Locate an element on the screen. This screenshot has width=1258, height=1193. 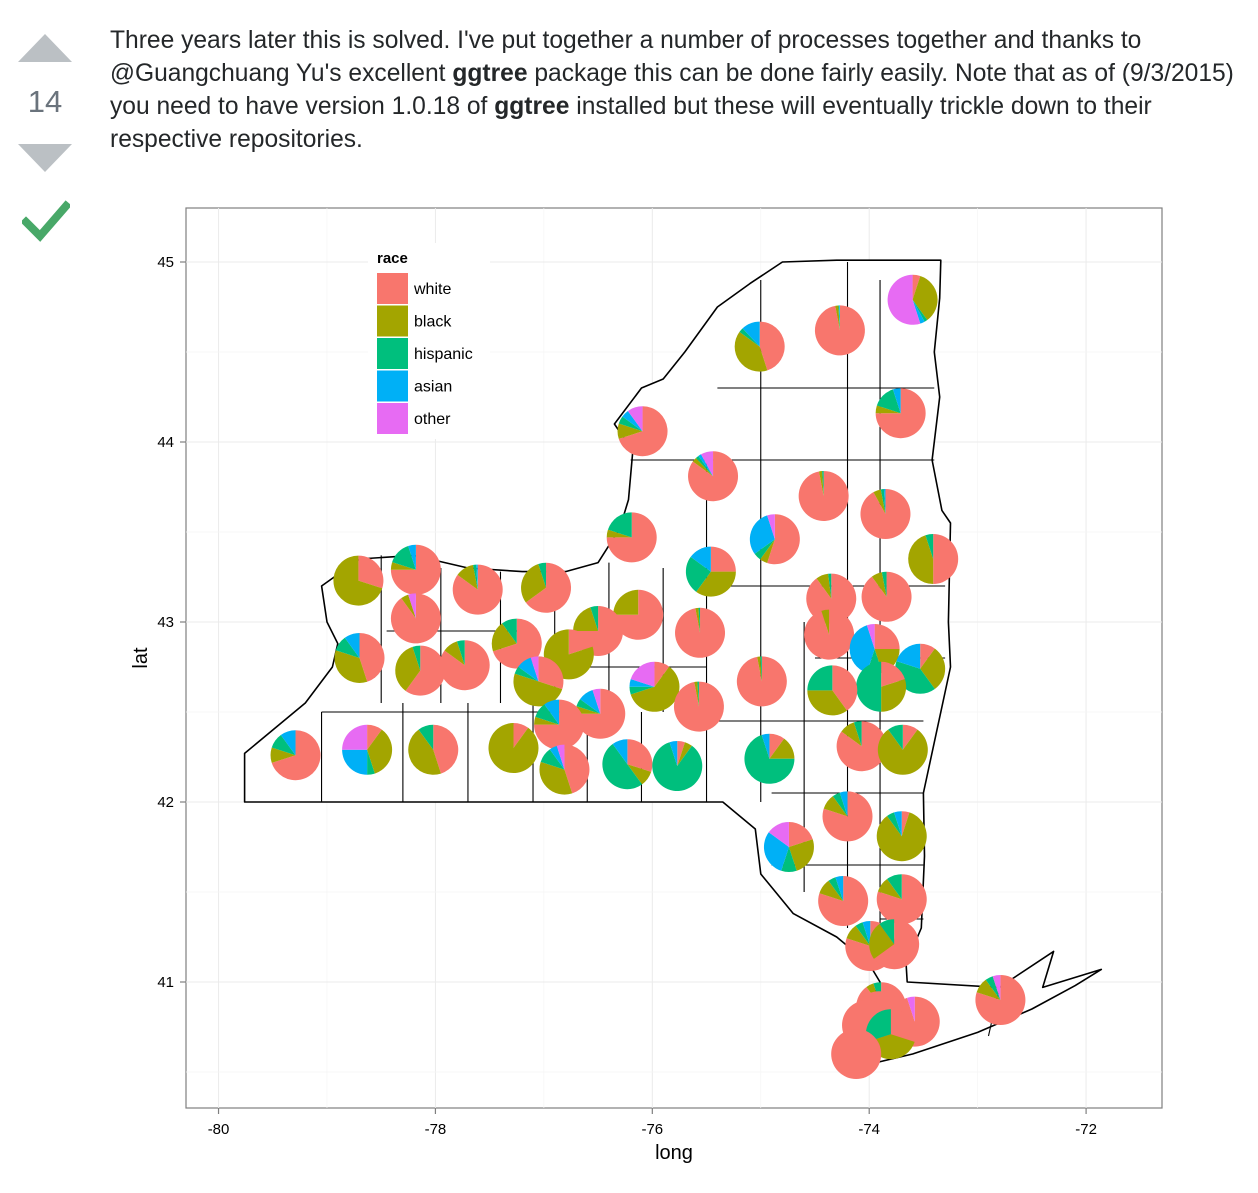
legend-title: race is located at coordinates (392, 258).